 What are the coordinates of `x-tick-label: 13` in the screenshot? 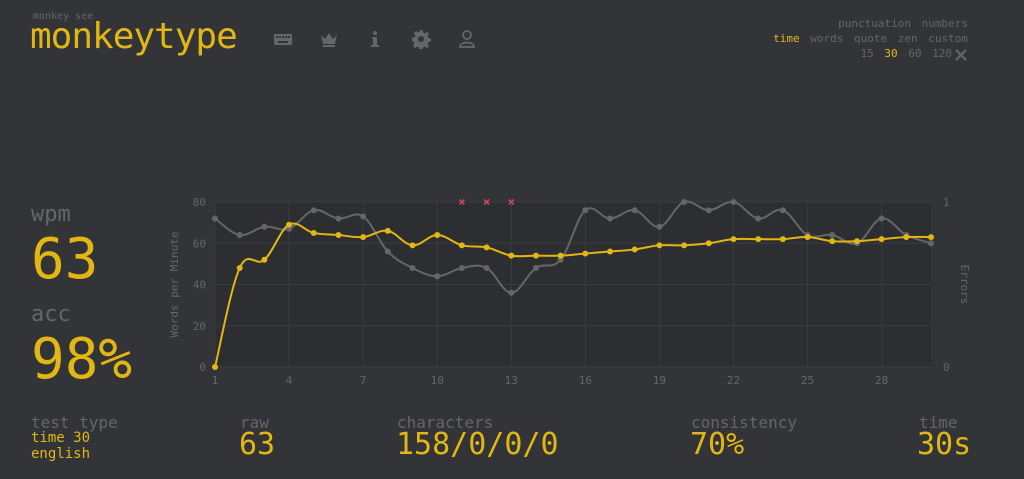 It's located at (511, 380).